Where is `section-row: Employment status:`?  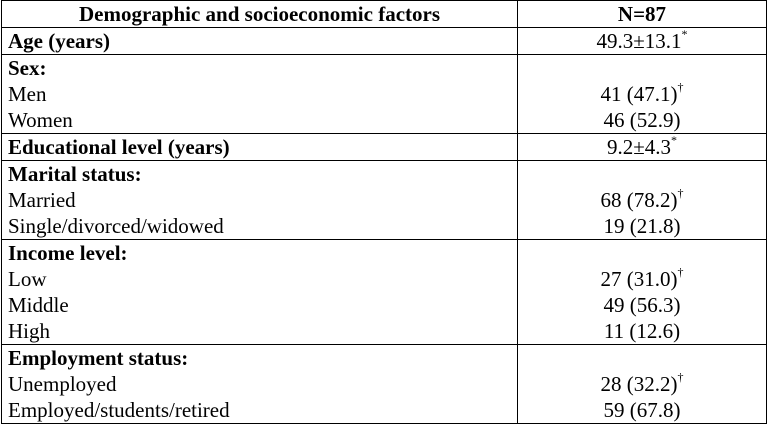 section-row: Employment status: is located at coordinates (384, 357).